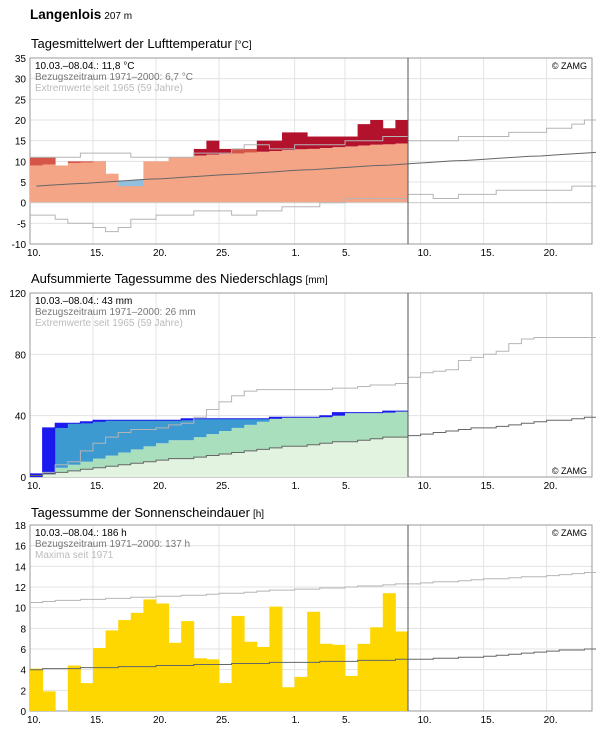 This screenshot has height=729, width=596. Describe the element at coordinates (21, 224) in the screenshot. I see `y-tick-label: -5` at that location.